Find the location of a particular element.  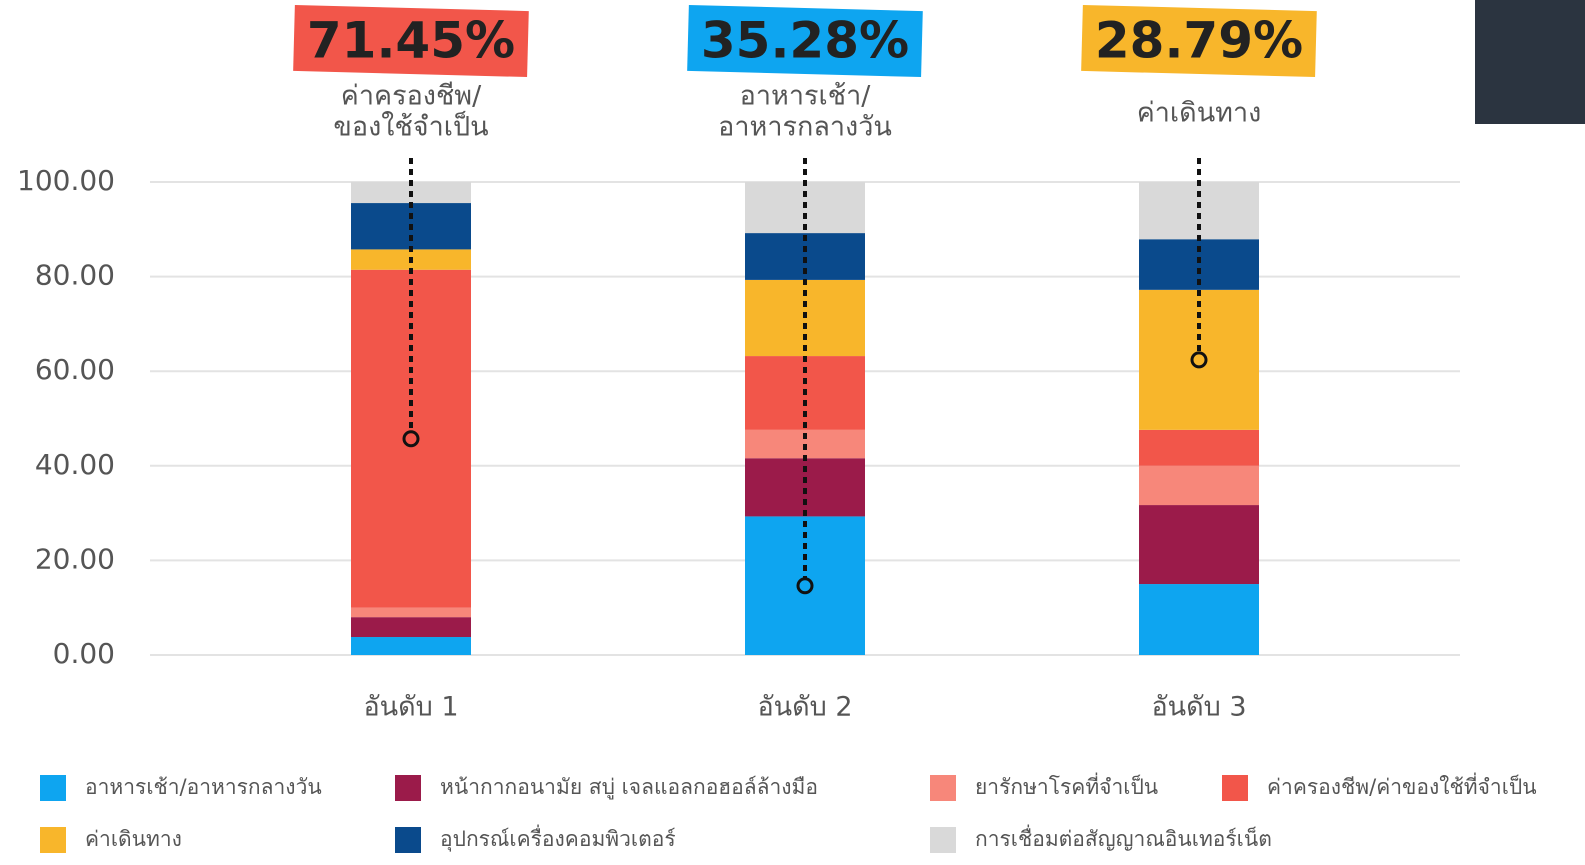

legend-label: อาหารเช้า/อาหารกลางวัน is located at coordinates (203, 787).